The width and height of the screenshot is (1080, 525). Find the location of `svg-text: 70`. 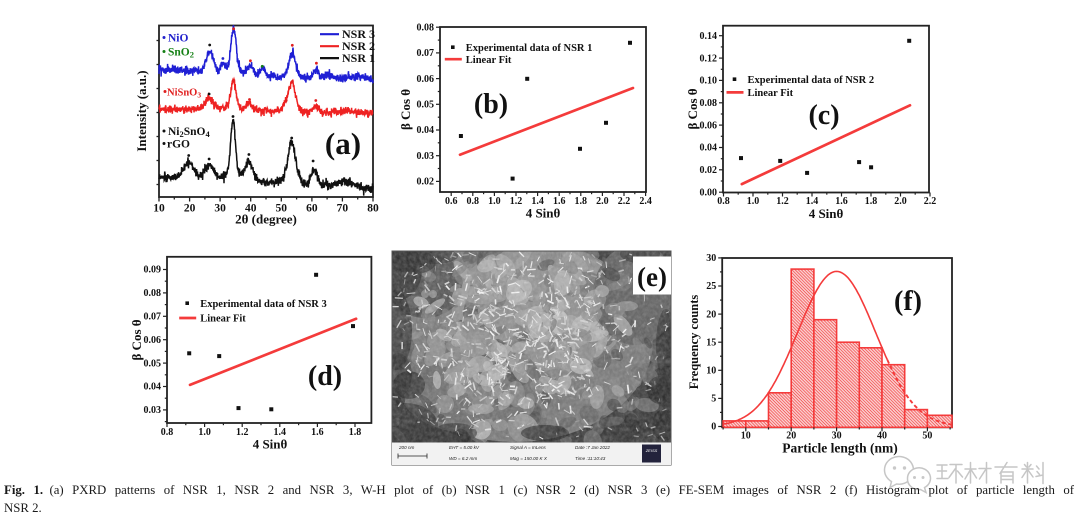

svg-text: 70 is located at coordinates (343, 209).